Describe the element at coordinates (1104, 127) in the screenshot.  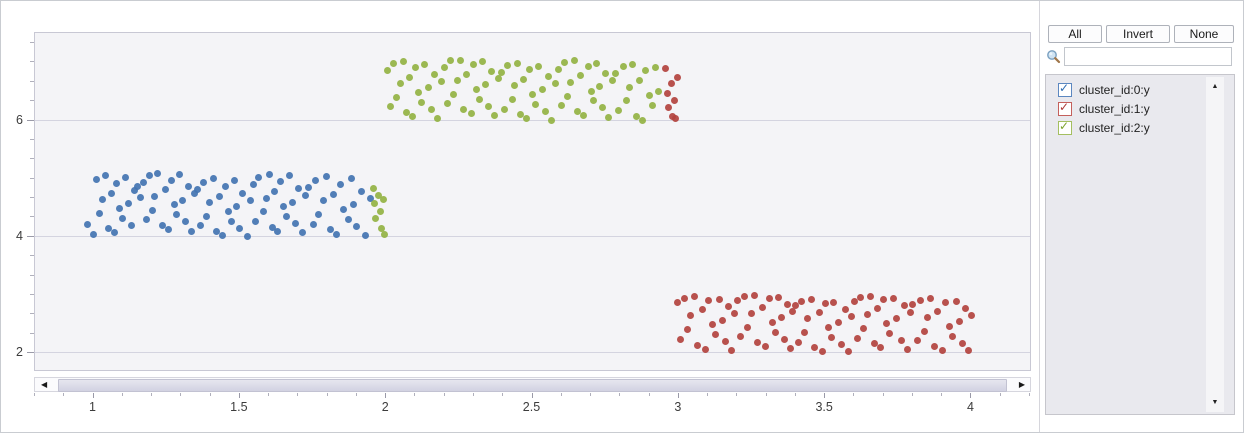
I see `legend-item-cluster-2: ✓ cluster_id:2:y` at that location.